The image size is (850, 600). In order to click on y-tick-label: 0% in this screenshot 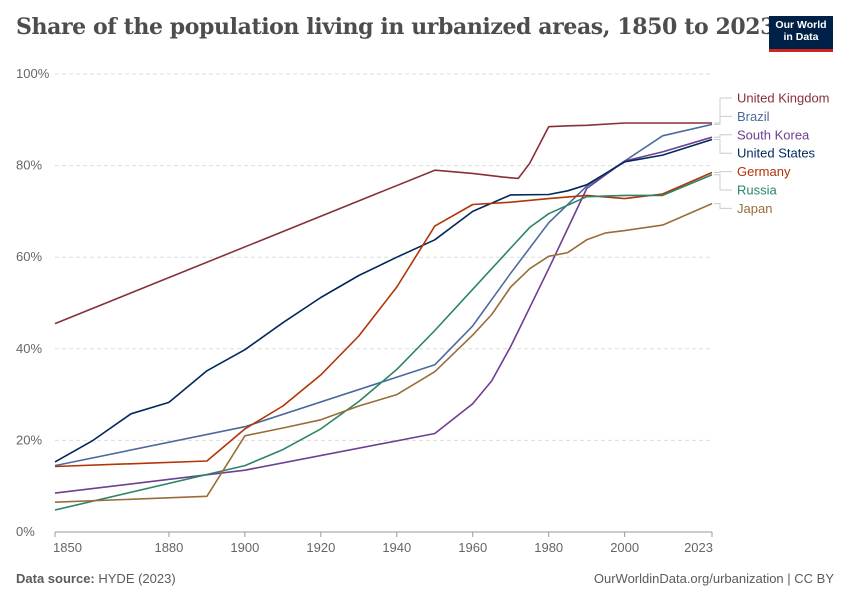, I will do `click(25, 531)`.